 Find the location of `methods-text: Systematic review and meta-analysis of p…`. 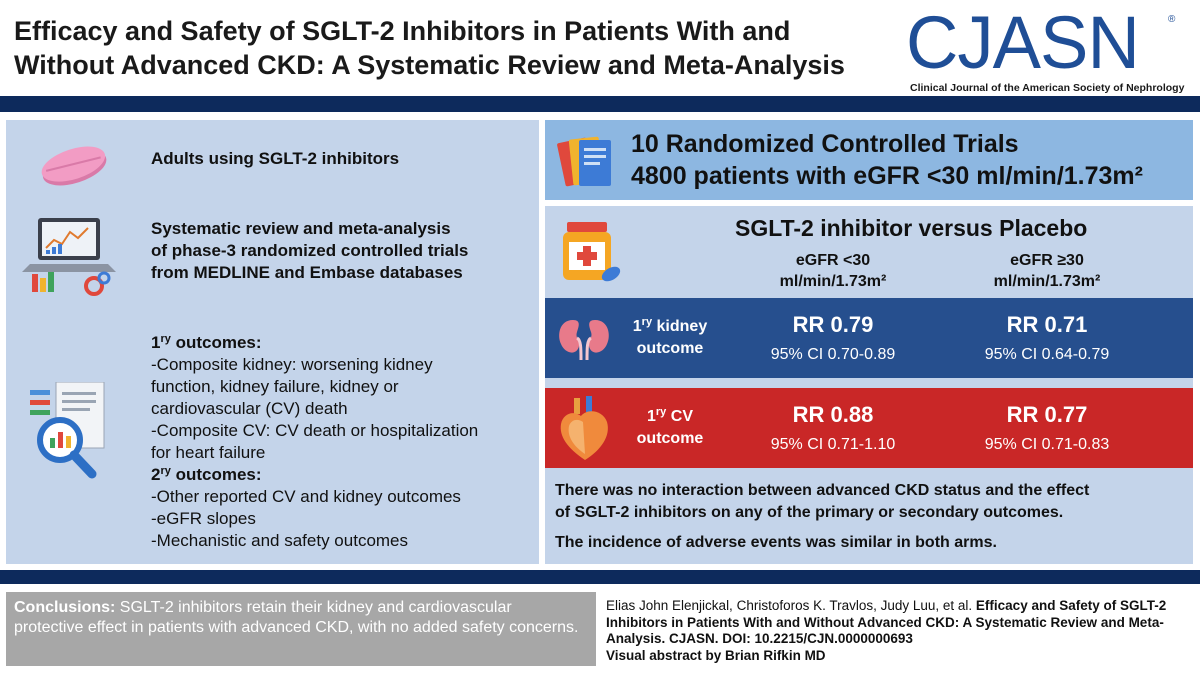

methods-text: Systematic review and meta-analysis of p… is located at coordinates (309, 251).